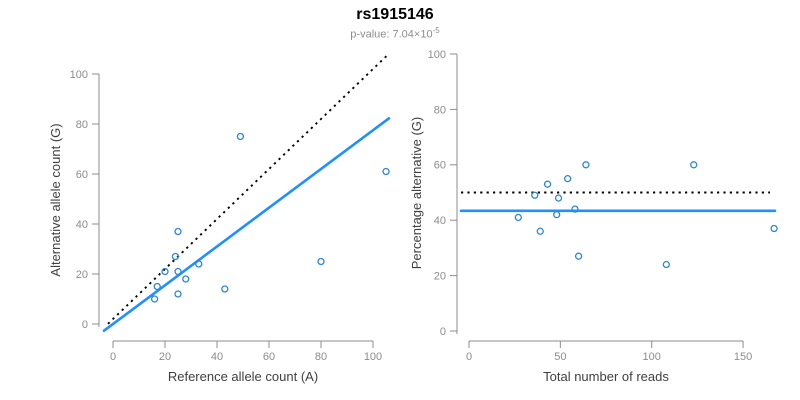 The image size is (800, 400). I want to click on x-axis-tick-label: 20, so click(165, 357).